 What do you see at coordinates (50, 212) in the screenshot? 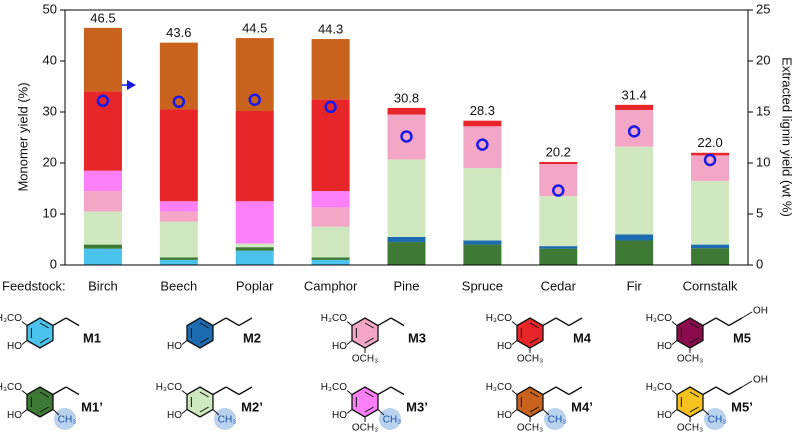
I see `y-tick-label: 10` at bounding box center [50, 212].